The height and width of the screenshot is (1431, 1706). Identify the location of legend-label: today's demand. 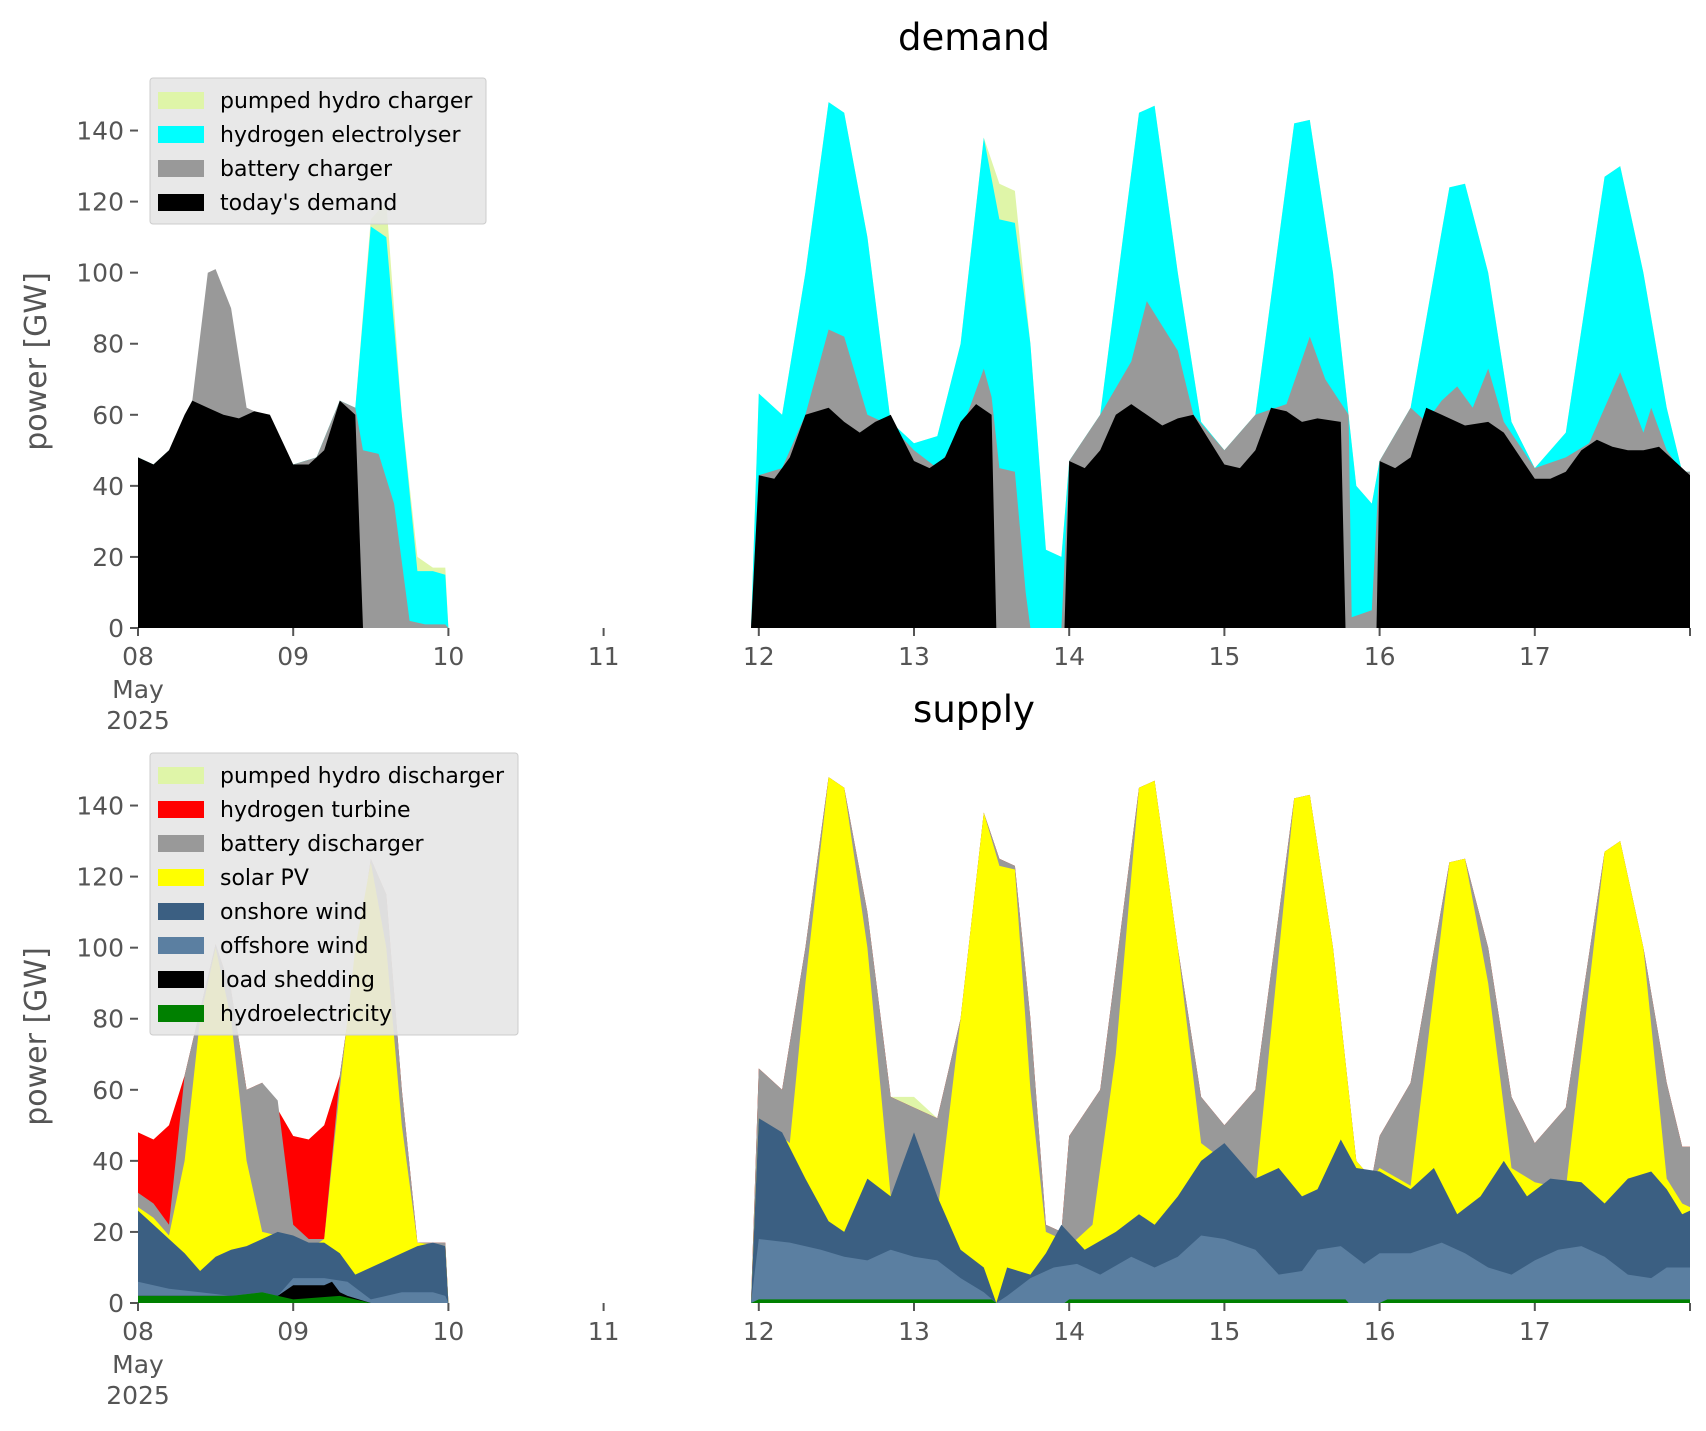
(308, 203).